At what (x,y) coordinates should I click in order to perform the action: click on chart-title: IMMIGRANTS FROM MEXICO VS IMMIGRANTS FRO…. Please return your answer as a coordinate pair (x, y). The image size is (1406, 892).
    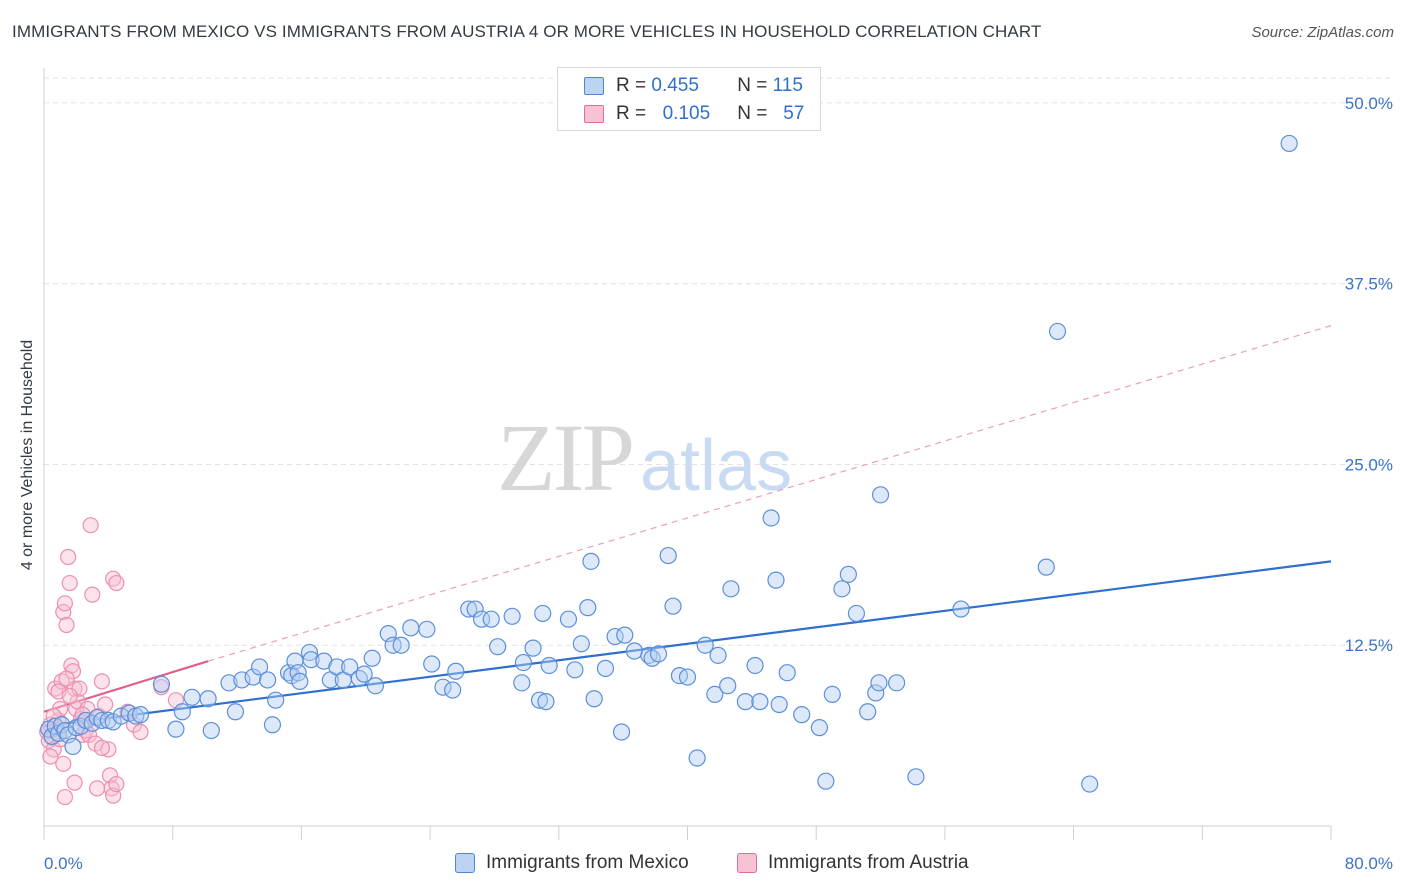
    Looking at the image, I should click on (527, 31).